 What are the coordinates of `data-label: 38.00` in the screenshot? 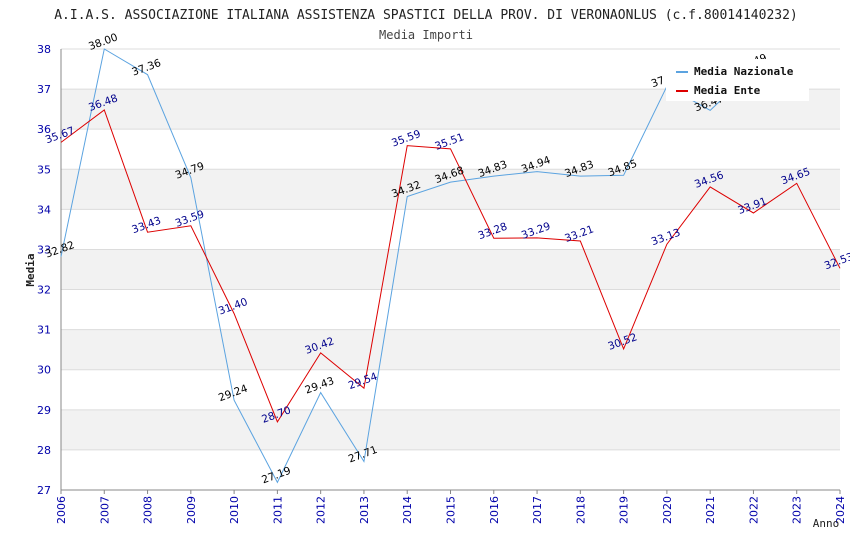 It's located at (103, 42).